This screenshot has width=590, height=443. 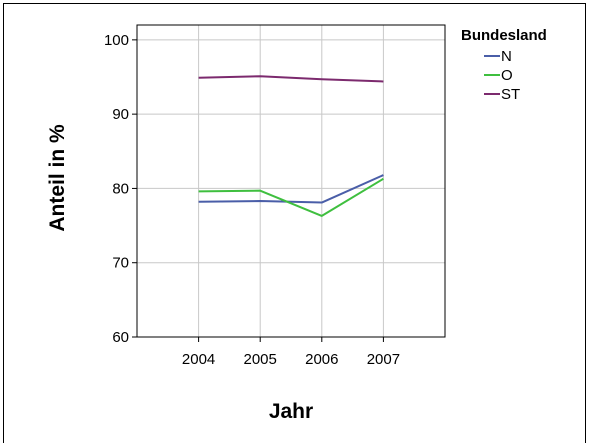 What do you see at coordinates (507, 75) in the screenshot?
I see `legend-label-o: O` at bounding box center [507, 75].